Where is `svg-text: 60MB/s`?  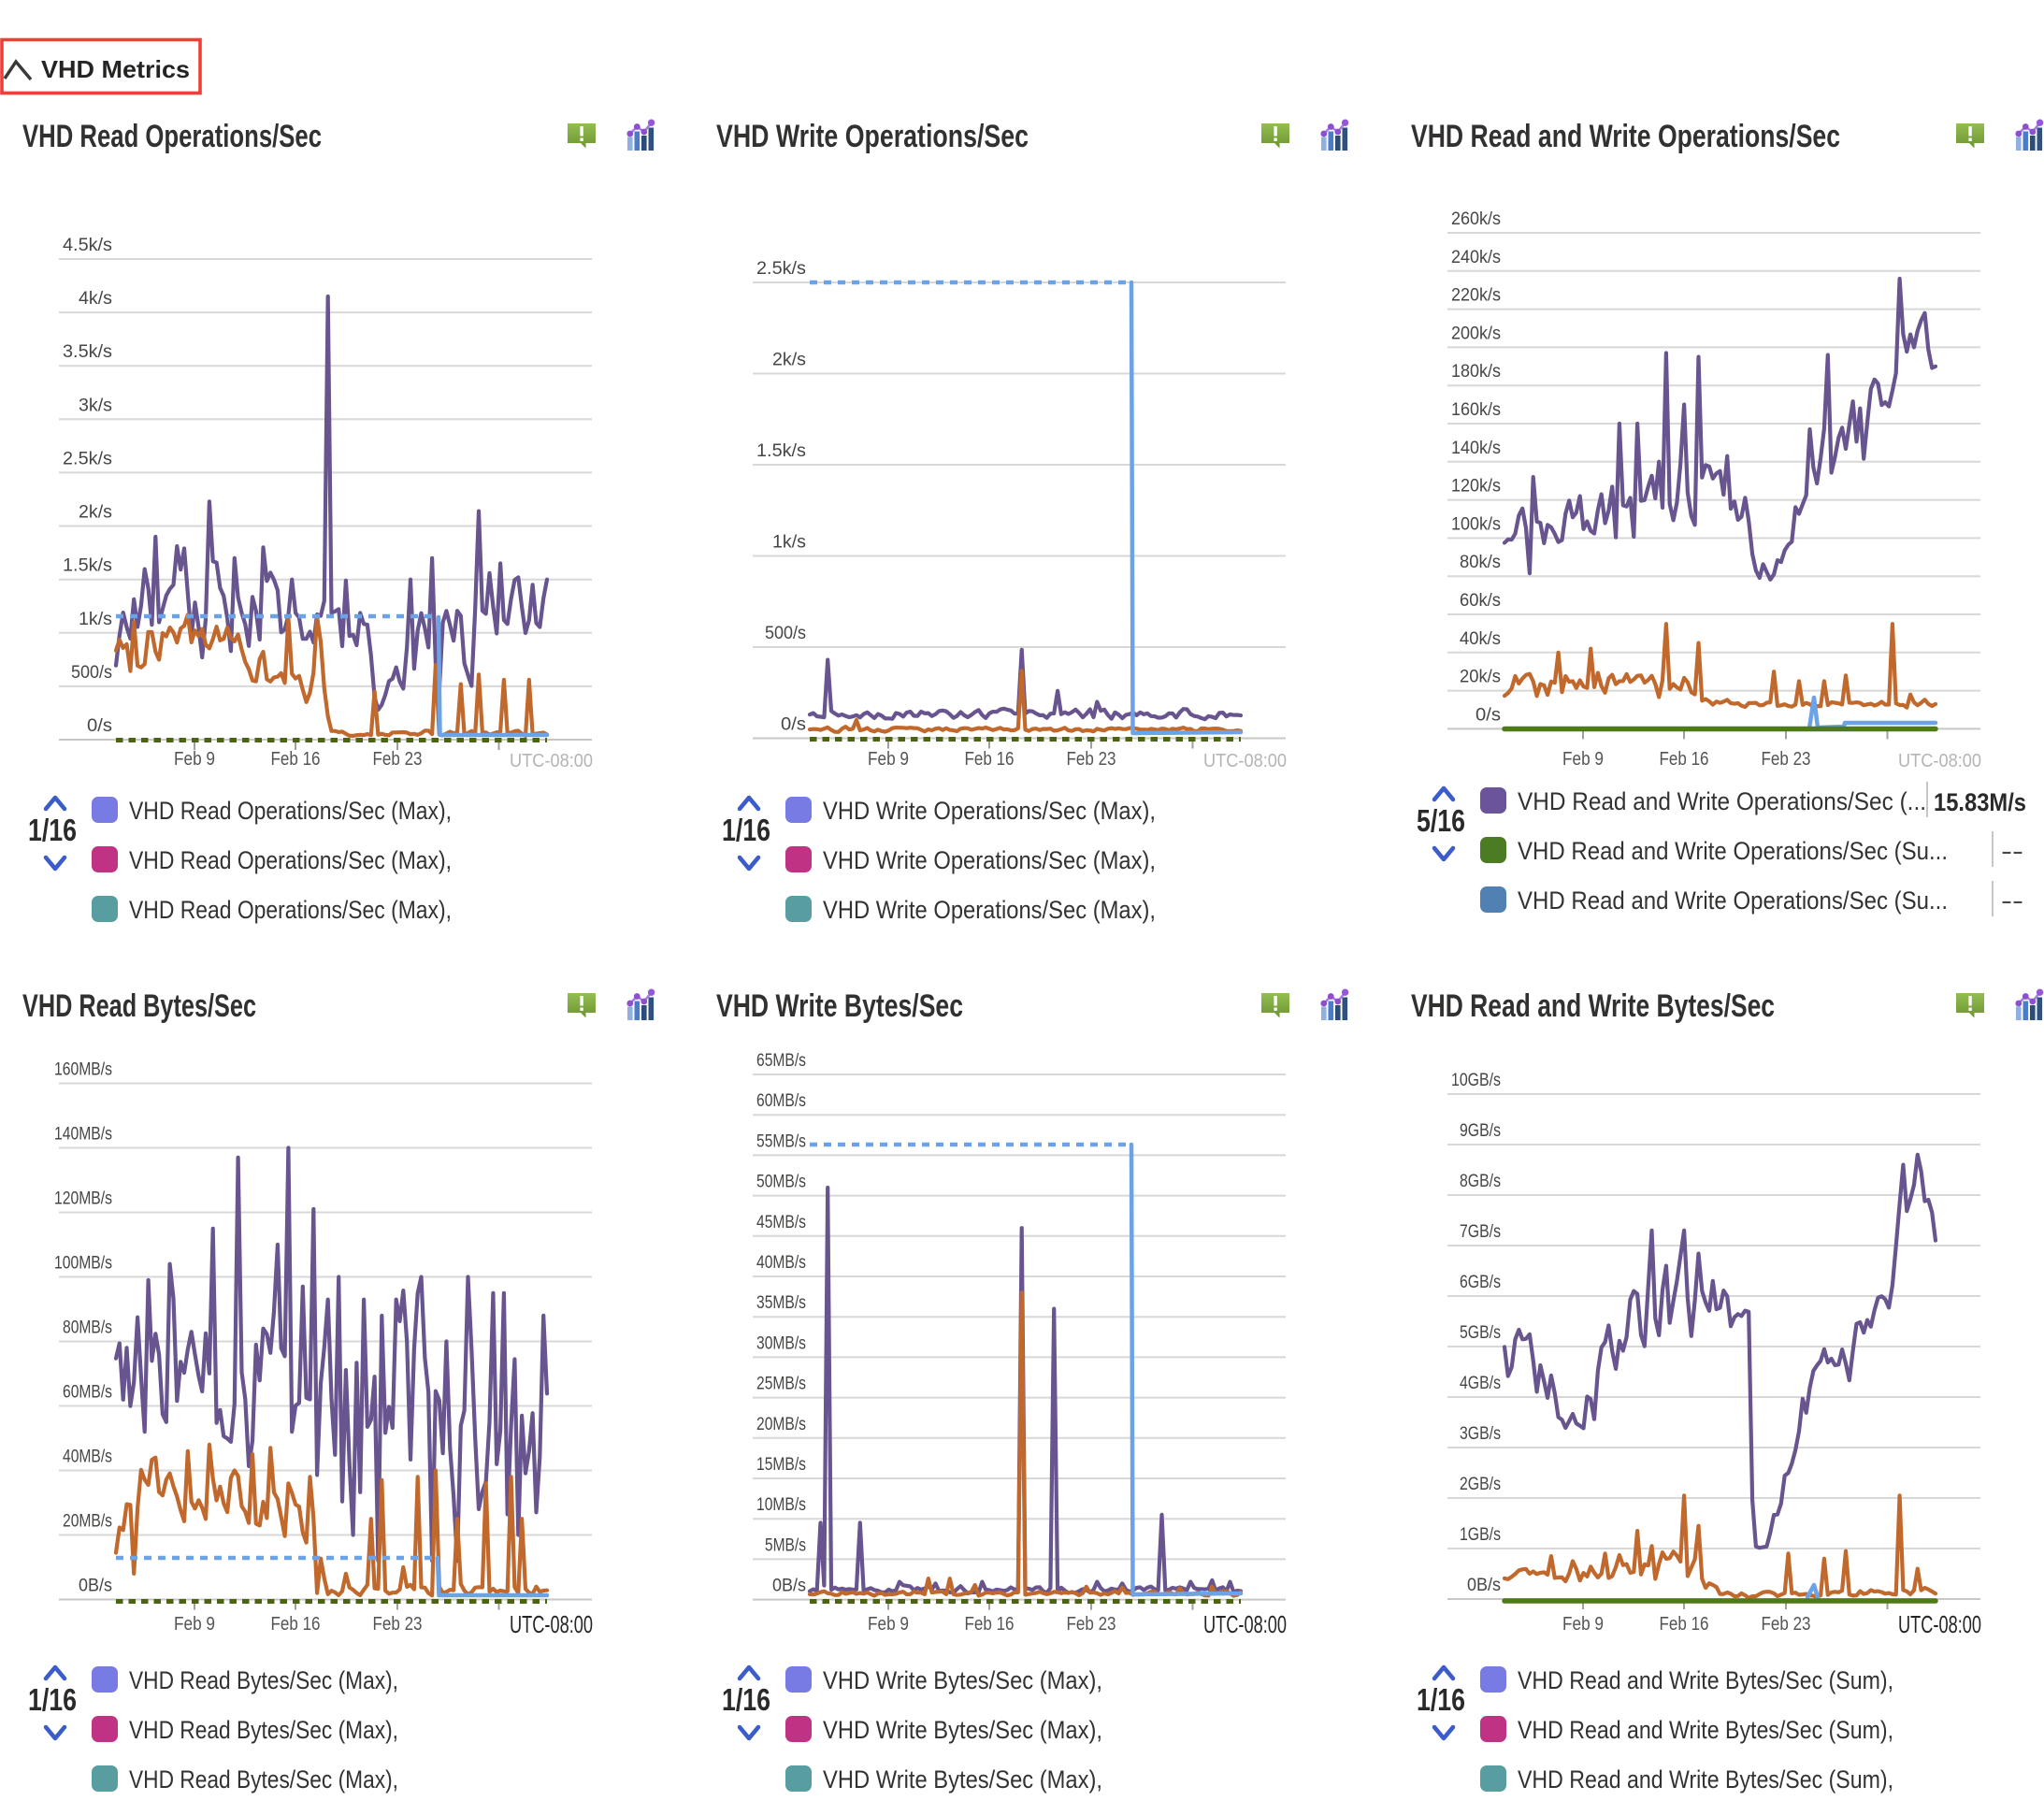 svg-text: 60MB/s is located at coordinates (87, 1393).